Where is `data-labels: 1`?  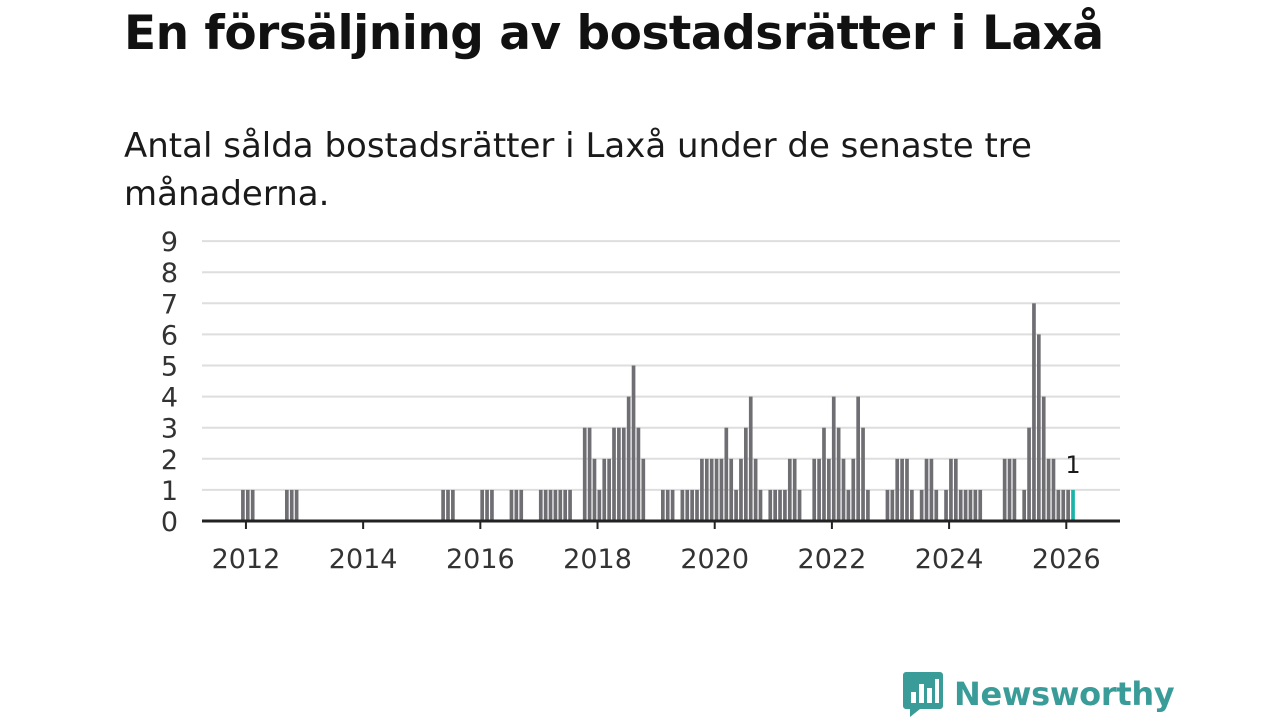 data-labels: 1 is located at coordinates (1072, 465).